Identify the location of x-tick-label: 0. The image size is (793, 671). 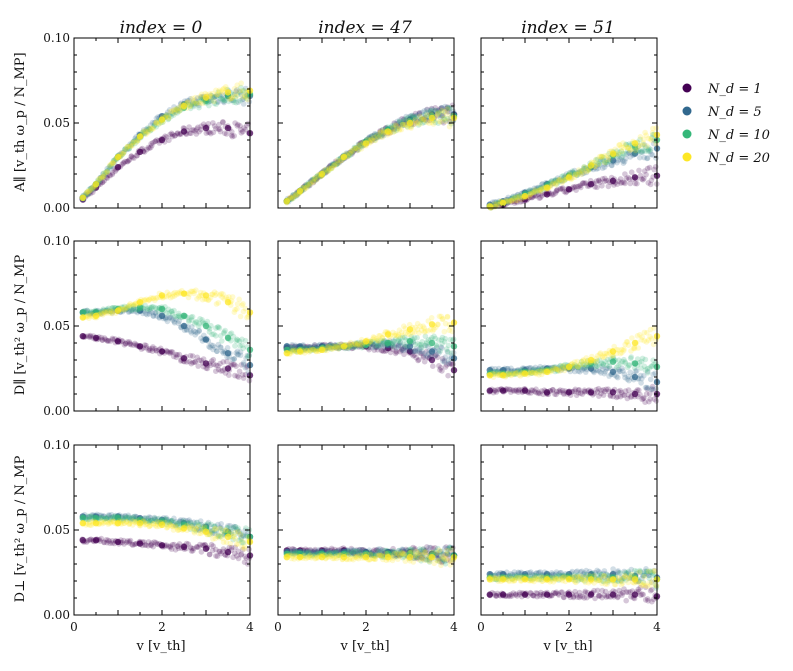
(74, 627).